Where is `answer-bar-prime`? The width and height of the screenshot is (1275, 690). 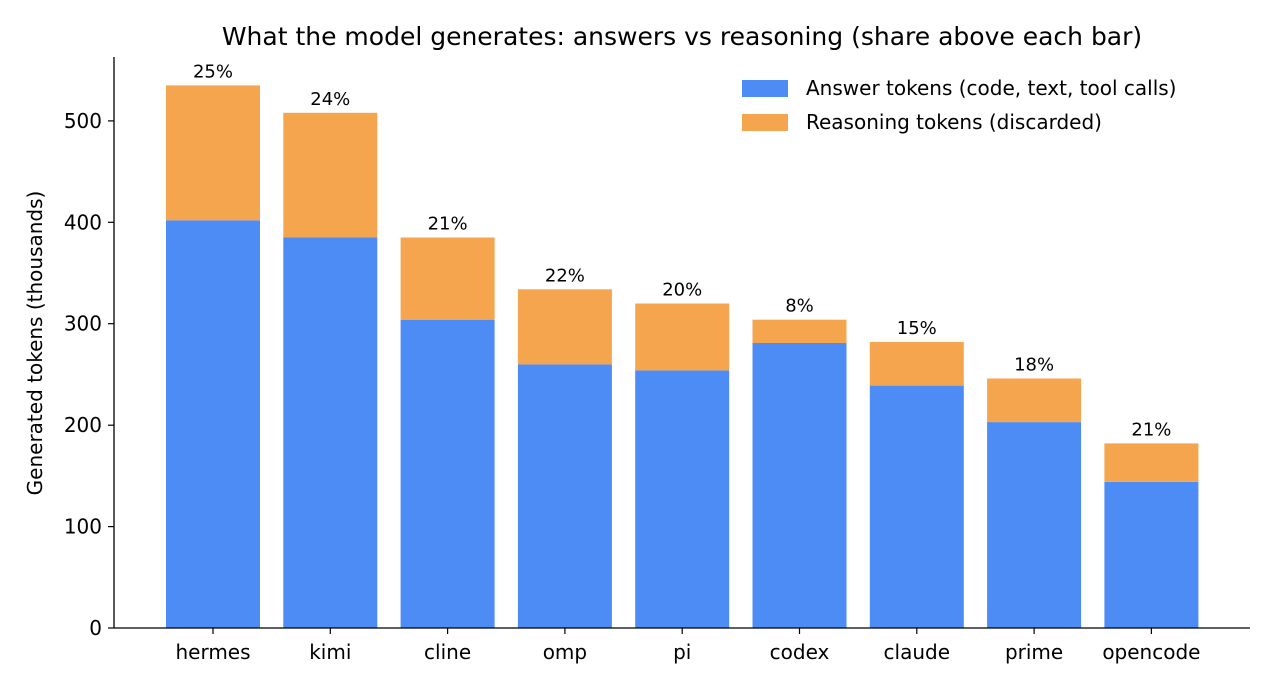 answer-bar-prime is located at coordinates (1034, 525).